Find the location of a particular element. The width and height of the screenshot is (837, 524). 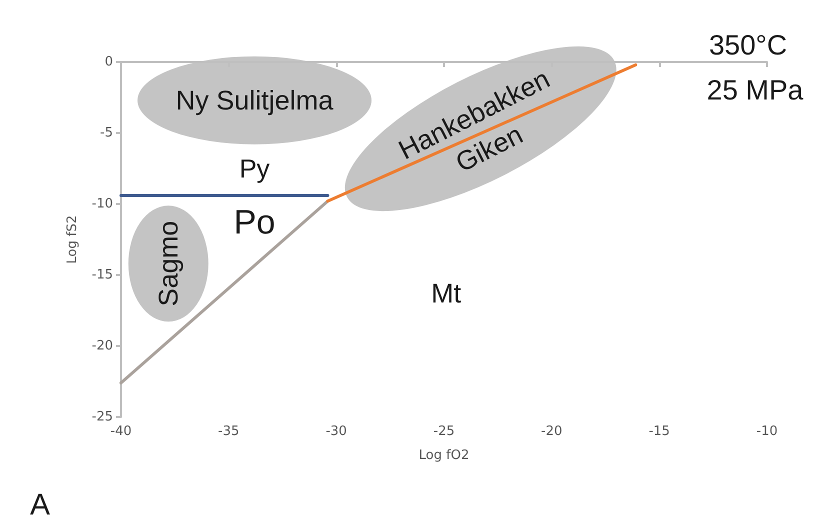

y-tick-label: -20 is located at coordinates (102, 346).